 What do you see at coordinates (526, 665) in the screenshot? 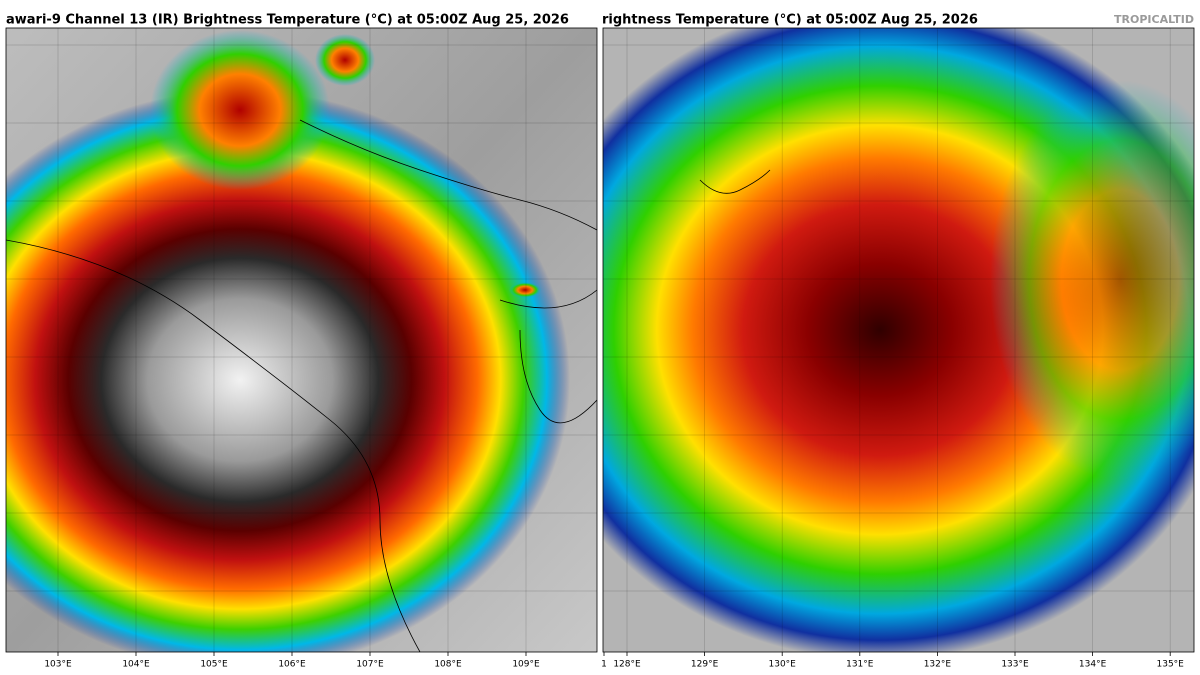
I see `x-tick-label: 109°E` at bounding box center [526, 665].